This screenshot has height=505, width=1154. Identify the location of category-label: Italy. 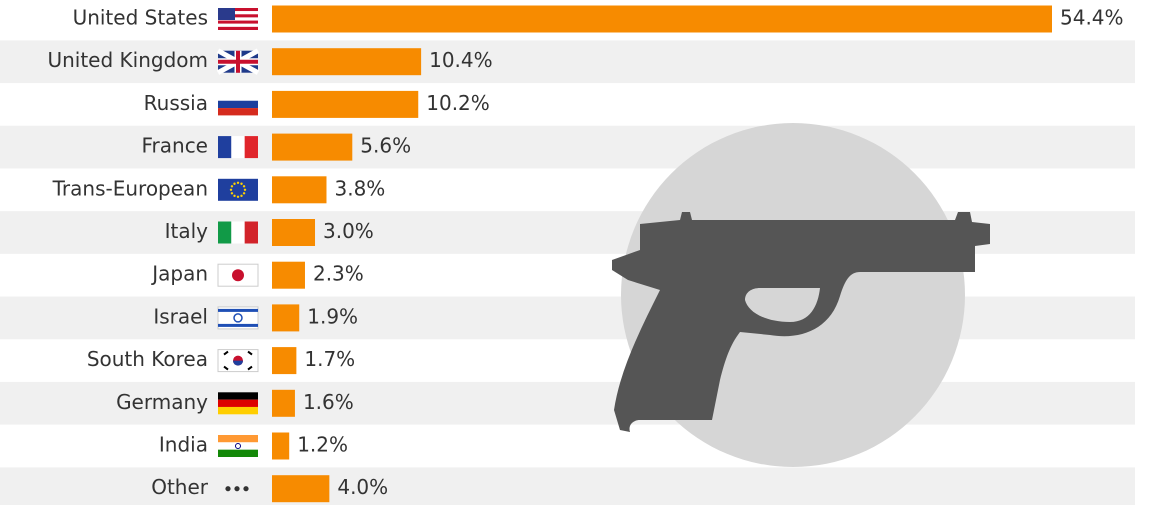
(187, 231).